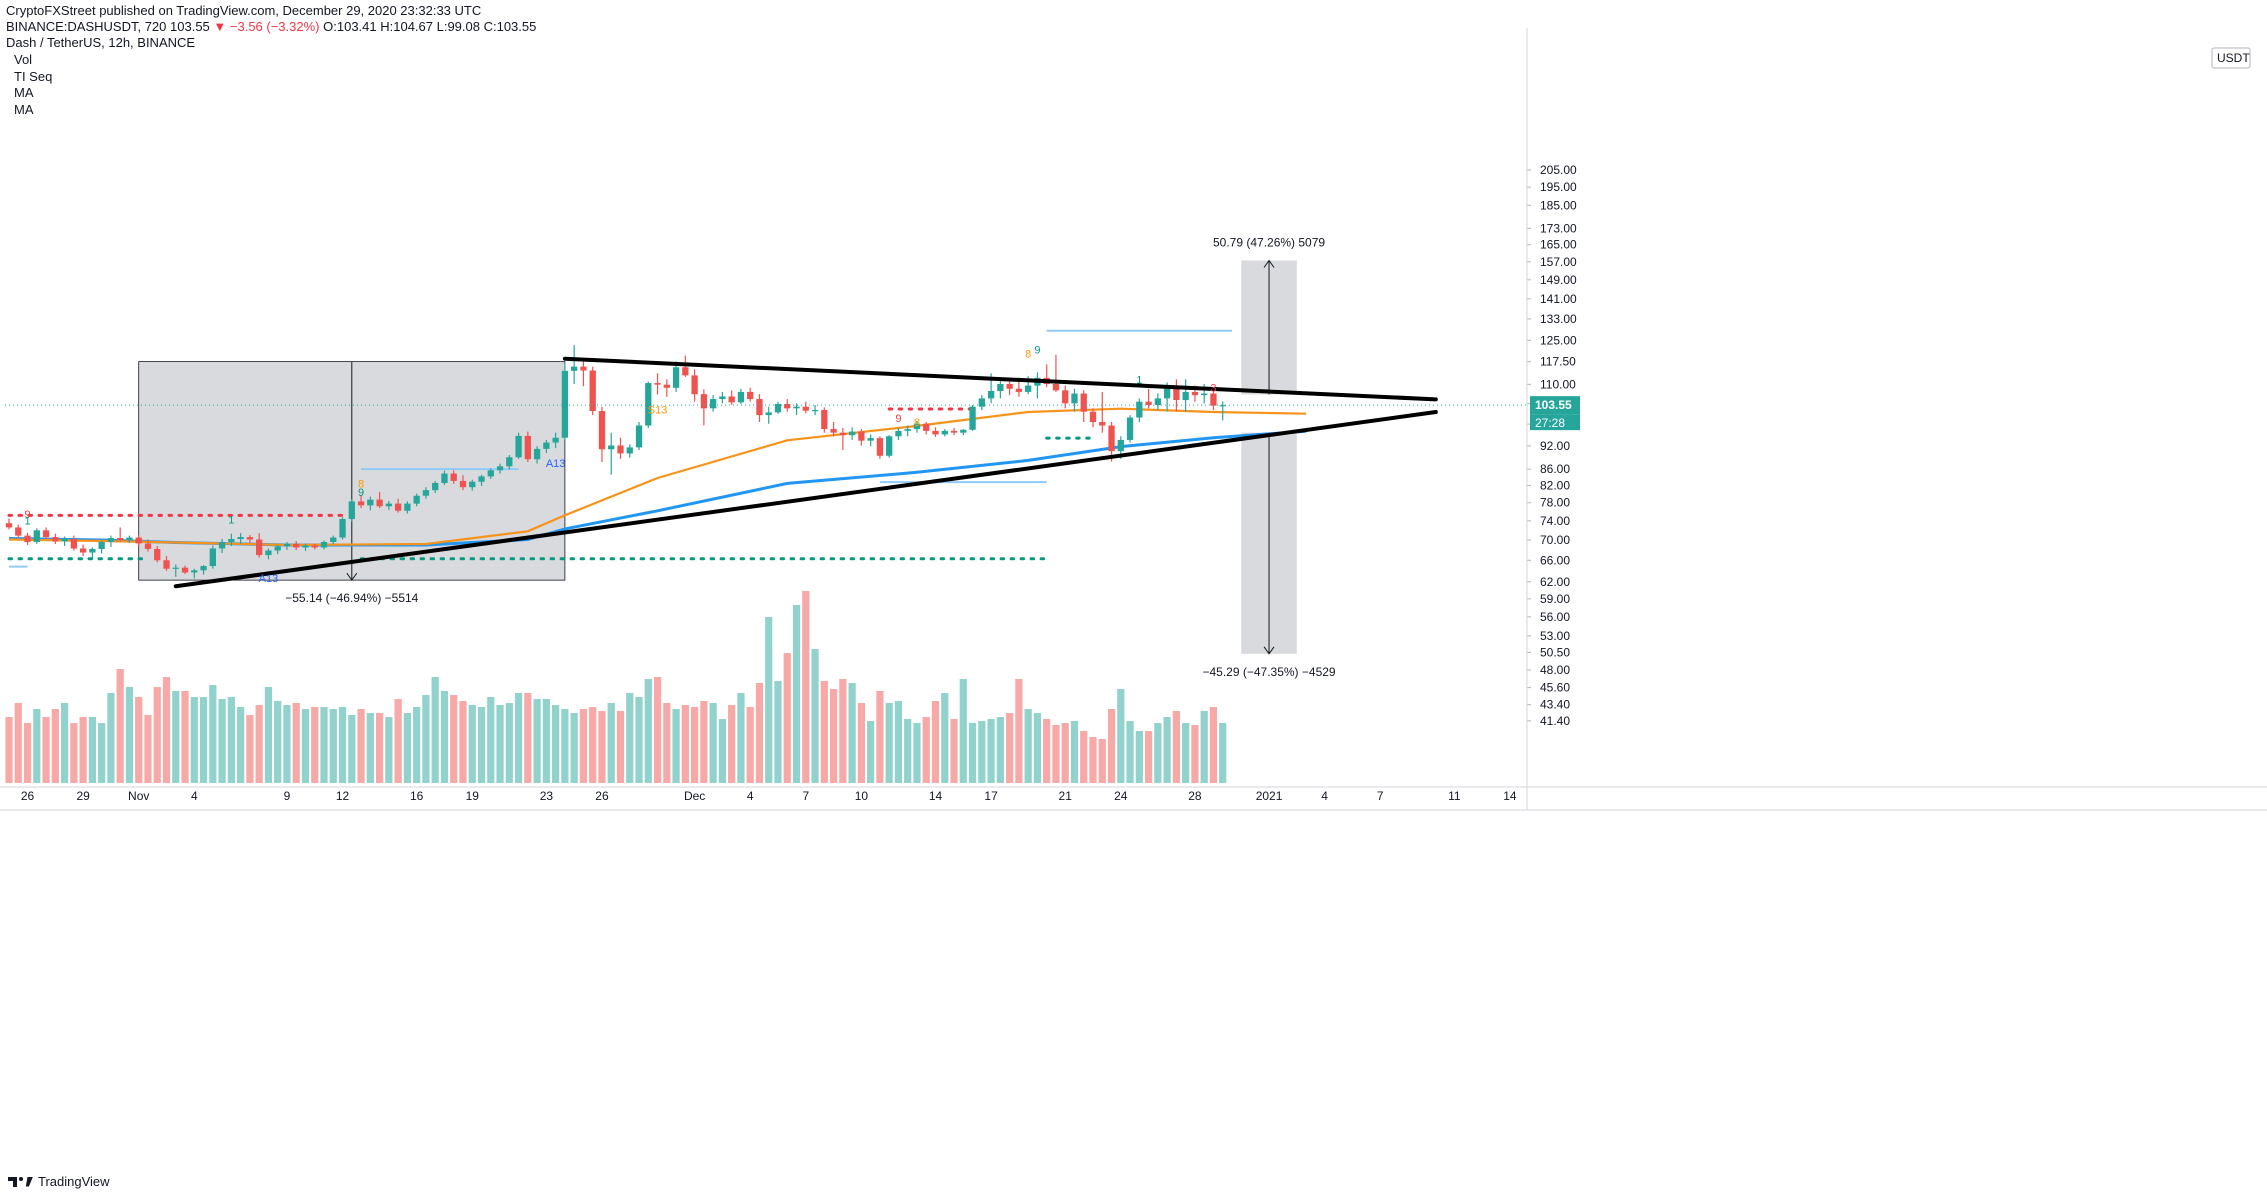  What do you see at coordinates (190, 26) in the screenshot?
I see `close-value: 103.55` at bounding box center [190, 26].